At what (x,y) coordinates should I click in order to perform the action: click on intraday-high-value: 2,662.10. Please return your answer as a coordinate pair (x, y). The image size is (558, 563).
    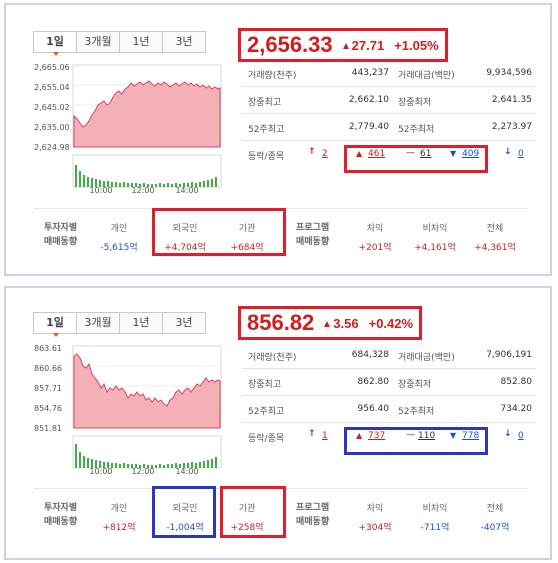
    Looking at the image, I should click on (368, 100).